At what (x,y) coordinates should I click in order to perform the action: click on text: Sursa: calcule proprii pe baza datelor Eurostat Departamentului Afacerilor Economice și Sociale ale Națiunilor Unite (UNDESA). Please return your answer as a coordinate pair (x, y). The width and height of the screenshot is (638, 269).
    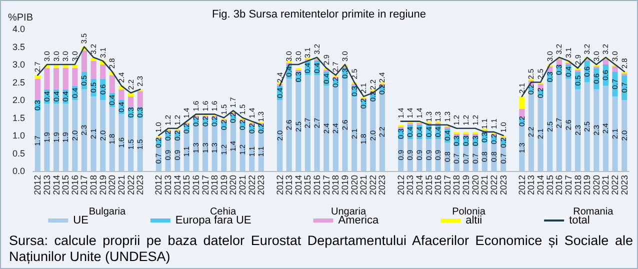
    Looking at the image, I should click on (321, 249).